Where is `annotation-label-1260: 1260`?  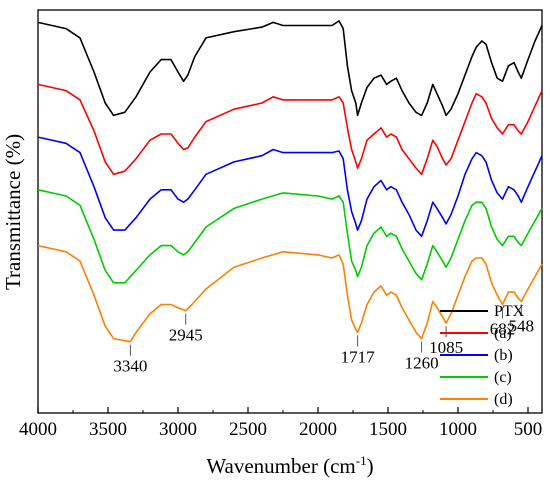 annotation-label-1260: 1260 is located at coordinates (422, 363).